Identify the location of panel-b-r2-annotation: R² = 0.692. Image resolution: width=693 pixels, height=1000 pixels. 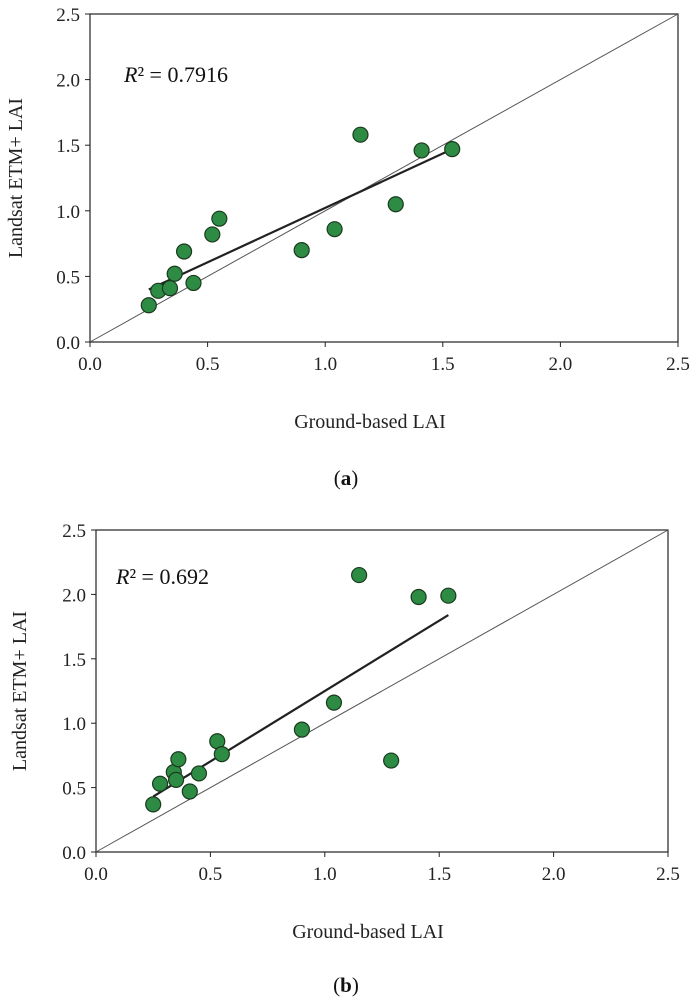
(162, 576).